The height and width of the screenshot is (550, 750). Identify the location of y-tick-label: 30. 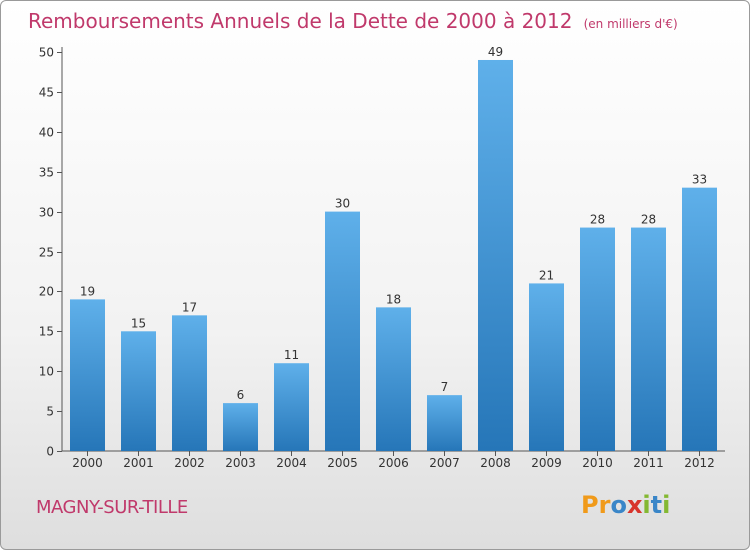
(46, 213).